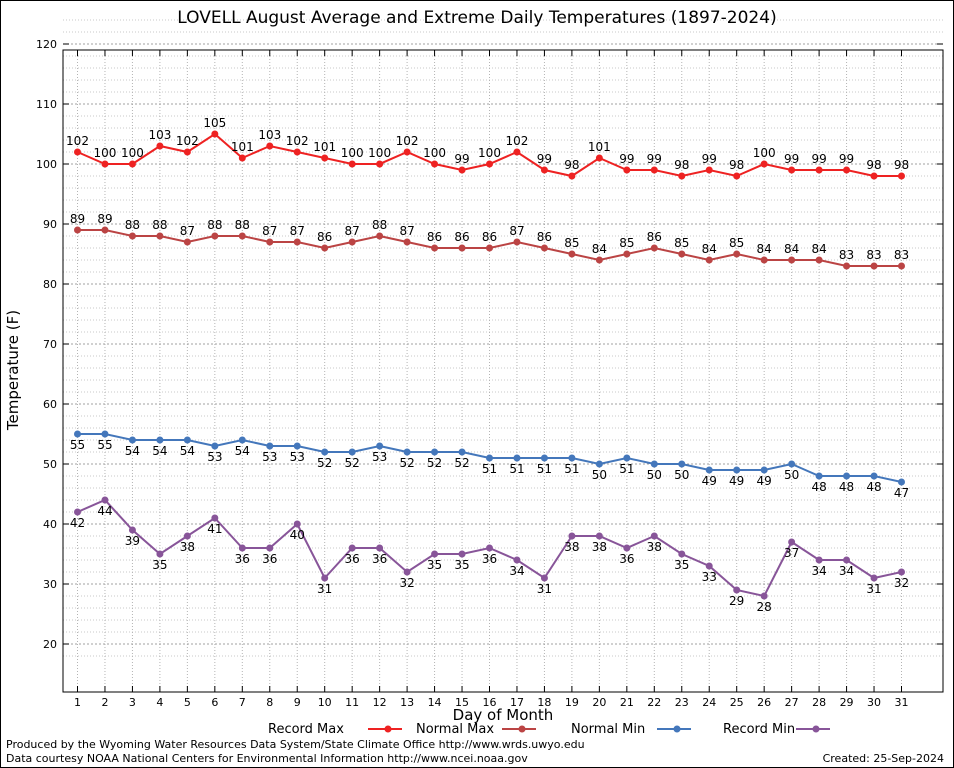 The width and height of the screenshot is (954, 768). Describe the element at coordinates (737, 702) in the screenshot. I see `x-tick-label: 25` at that location.